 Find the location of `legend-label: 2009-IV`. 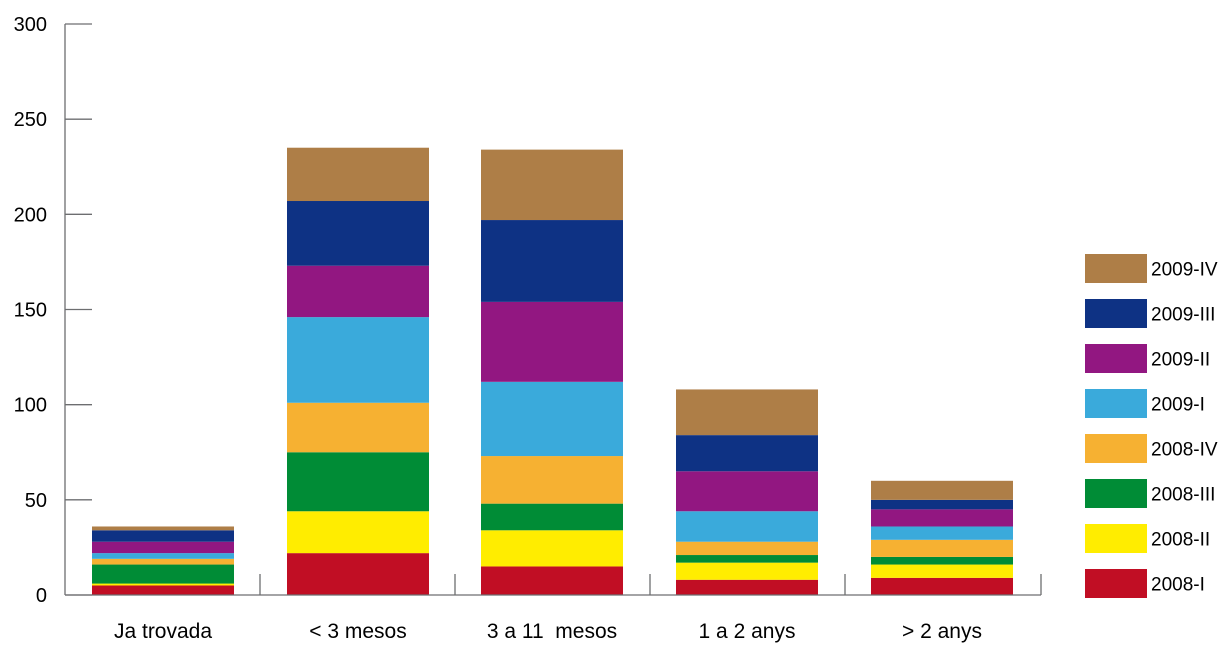

legend-label: 2009-IV is located at coordinates (1184, 270).